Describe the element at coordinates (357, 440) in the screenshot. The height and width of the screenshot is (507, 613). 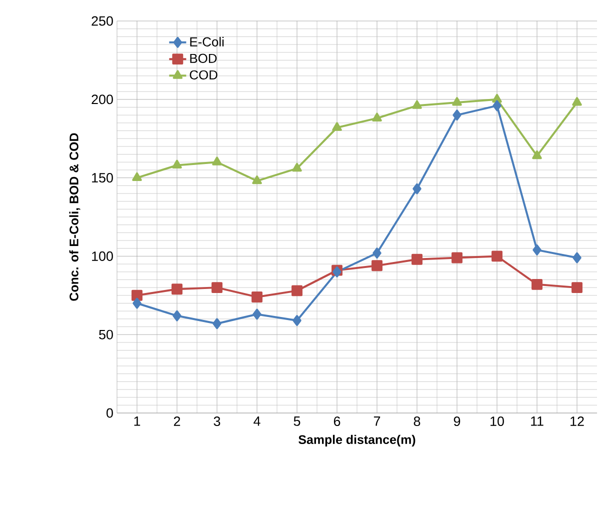
I see `x-axis-title: Sample distance(m)` at that location.